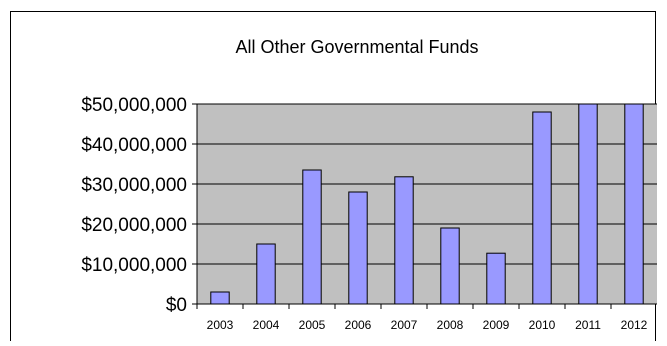  I want to click on chart-title: All Other Governmental Funds, so click(356, 47).